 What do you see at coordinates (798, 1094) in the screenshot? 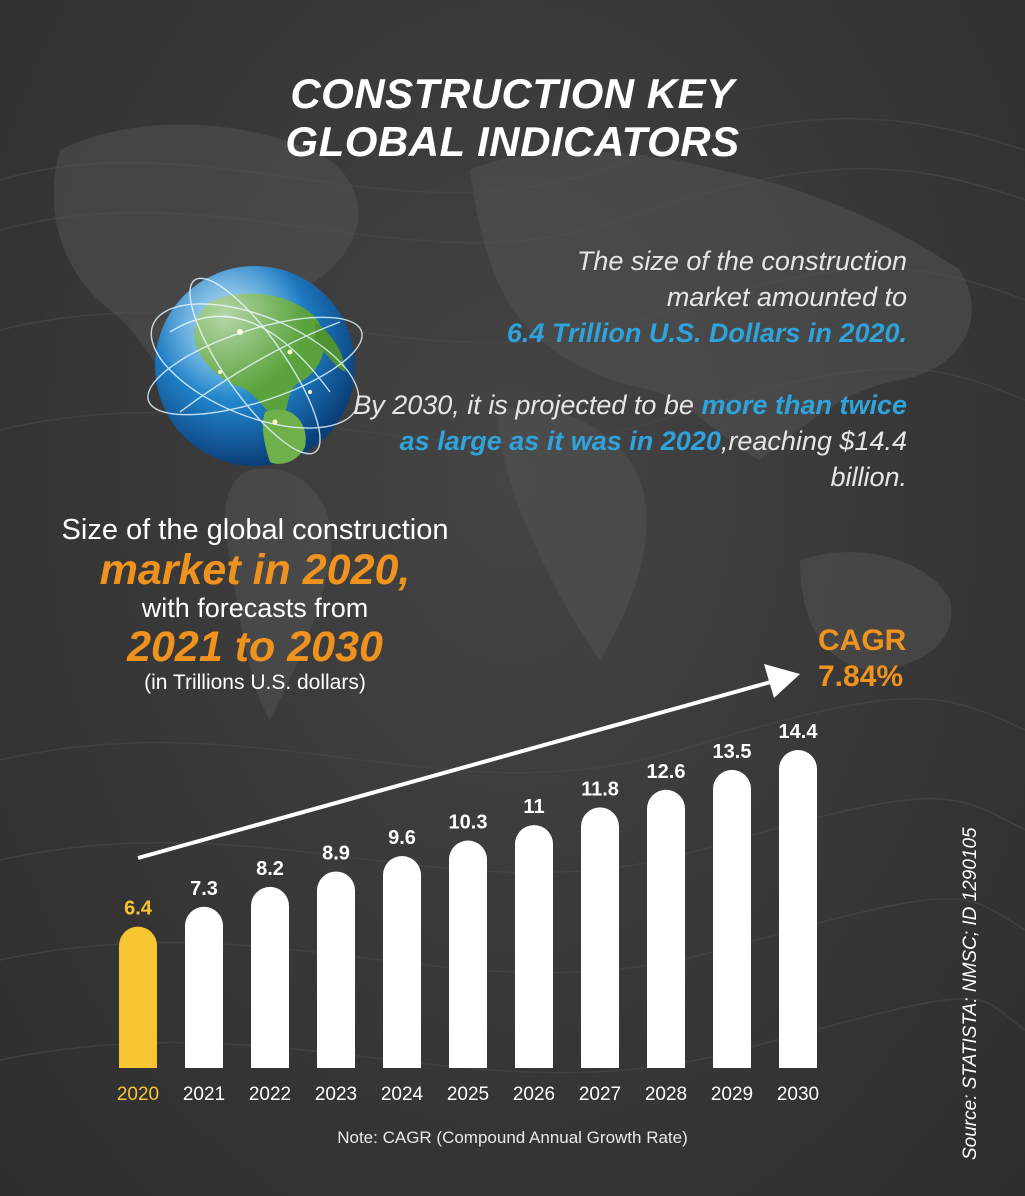
I see `x-tick-label: 2030` at bounding box center [798, 1094].